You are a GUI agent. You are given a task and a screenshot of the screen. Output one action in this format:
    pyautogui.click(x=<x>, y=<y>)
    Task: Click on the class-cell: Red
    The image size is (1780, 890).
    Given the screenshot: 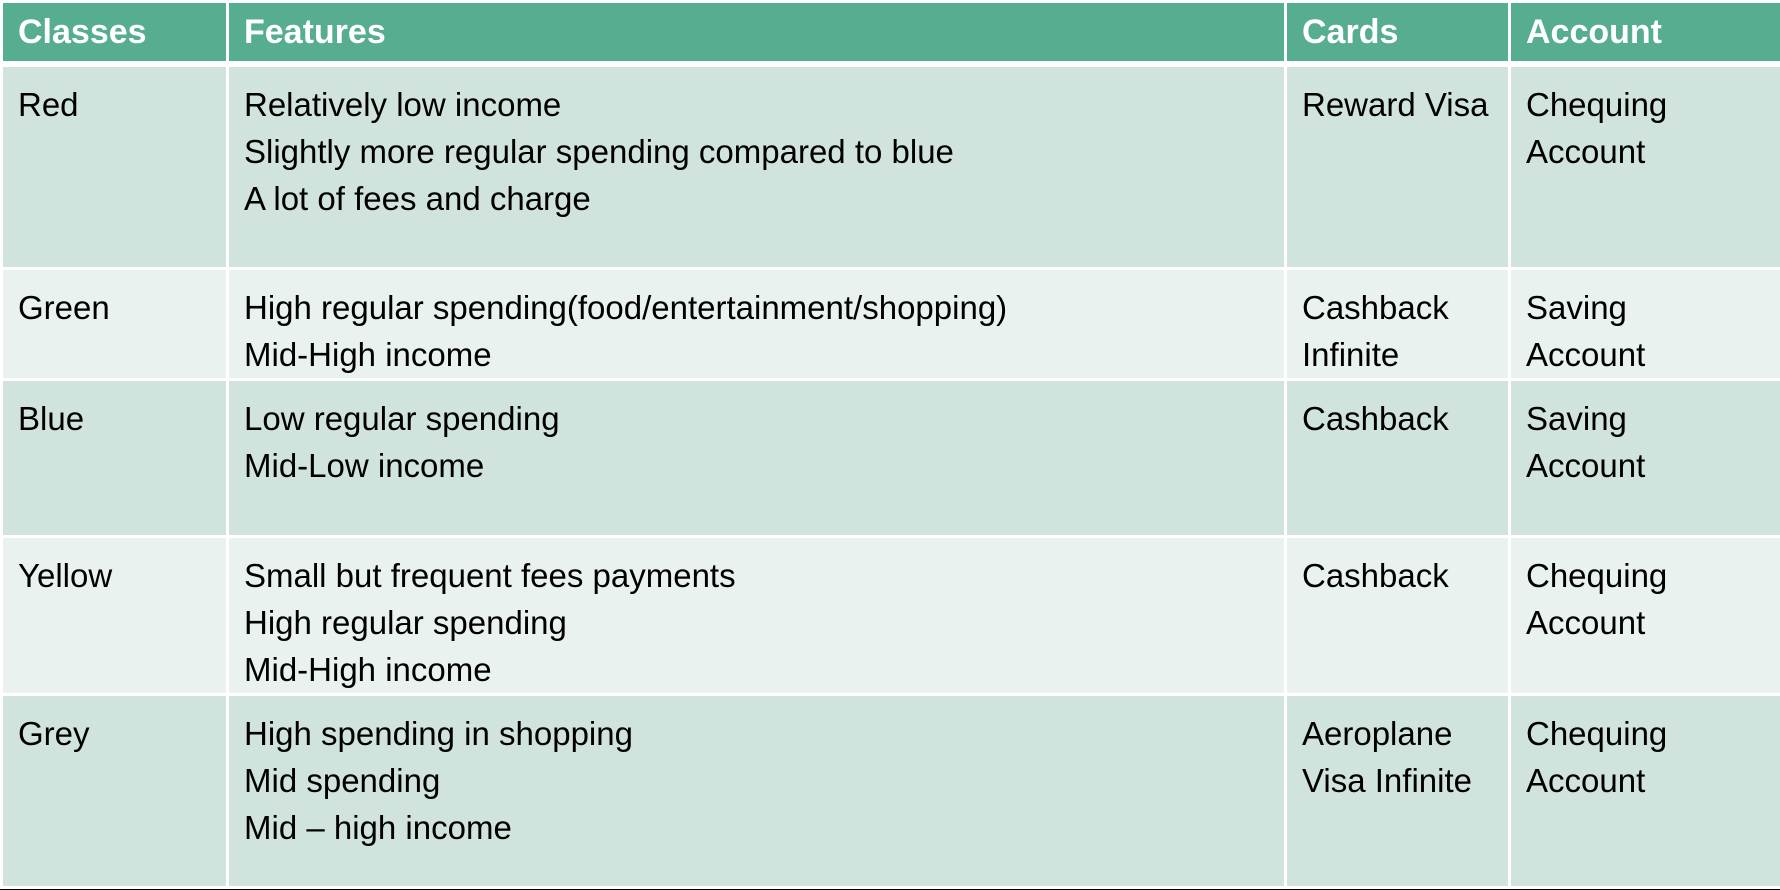 What is the action you would take?
    pyautogui.click(x=114, y=166)
    